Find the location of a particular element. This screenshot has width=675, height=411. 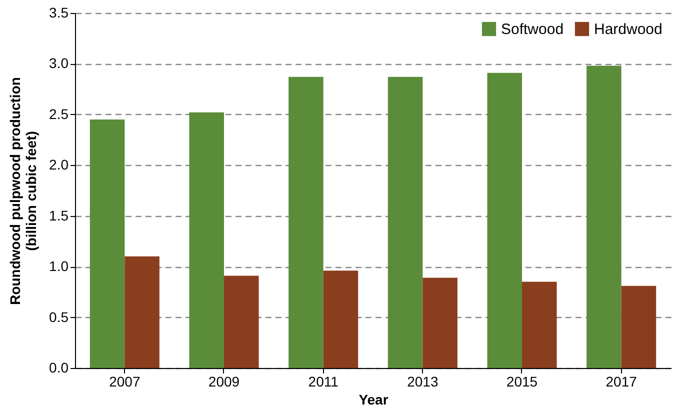

x-tick-label: 2015 is located at coordinates (522, 382).